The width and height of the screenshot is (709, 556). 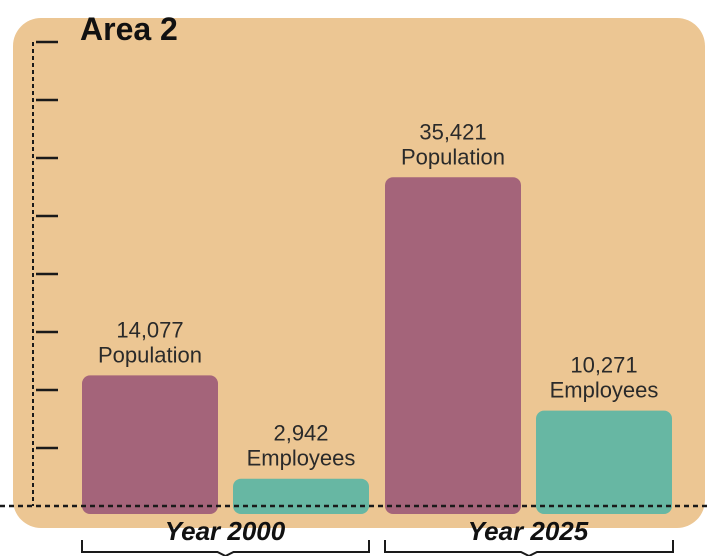 What do you see at coordinates (603, 365) in the screenshot?
I see `bar-value-label: 10,271` at bounding box center [603, 365].